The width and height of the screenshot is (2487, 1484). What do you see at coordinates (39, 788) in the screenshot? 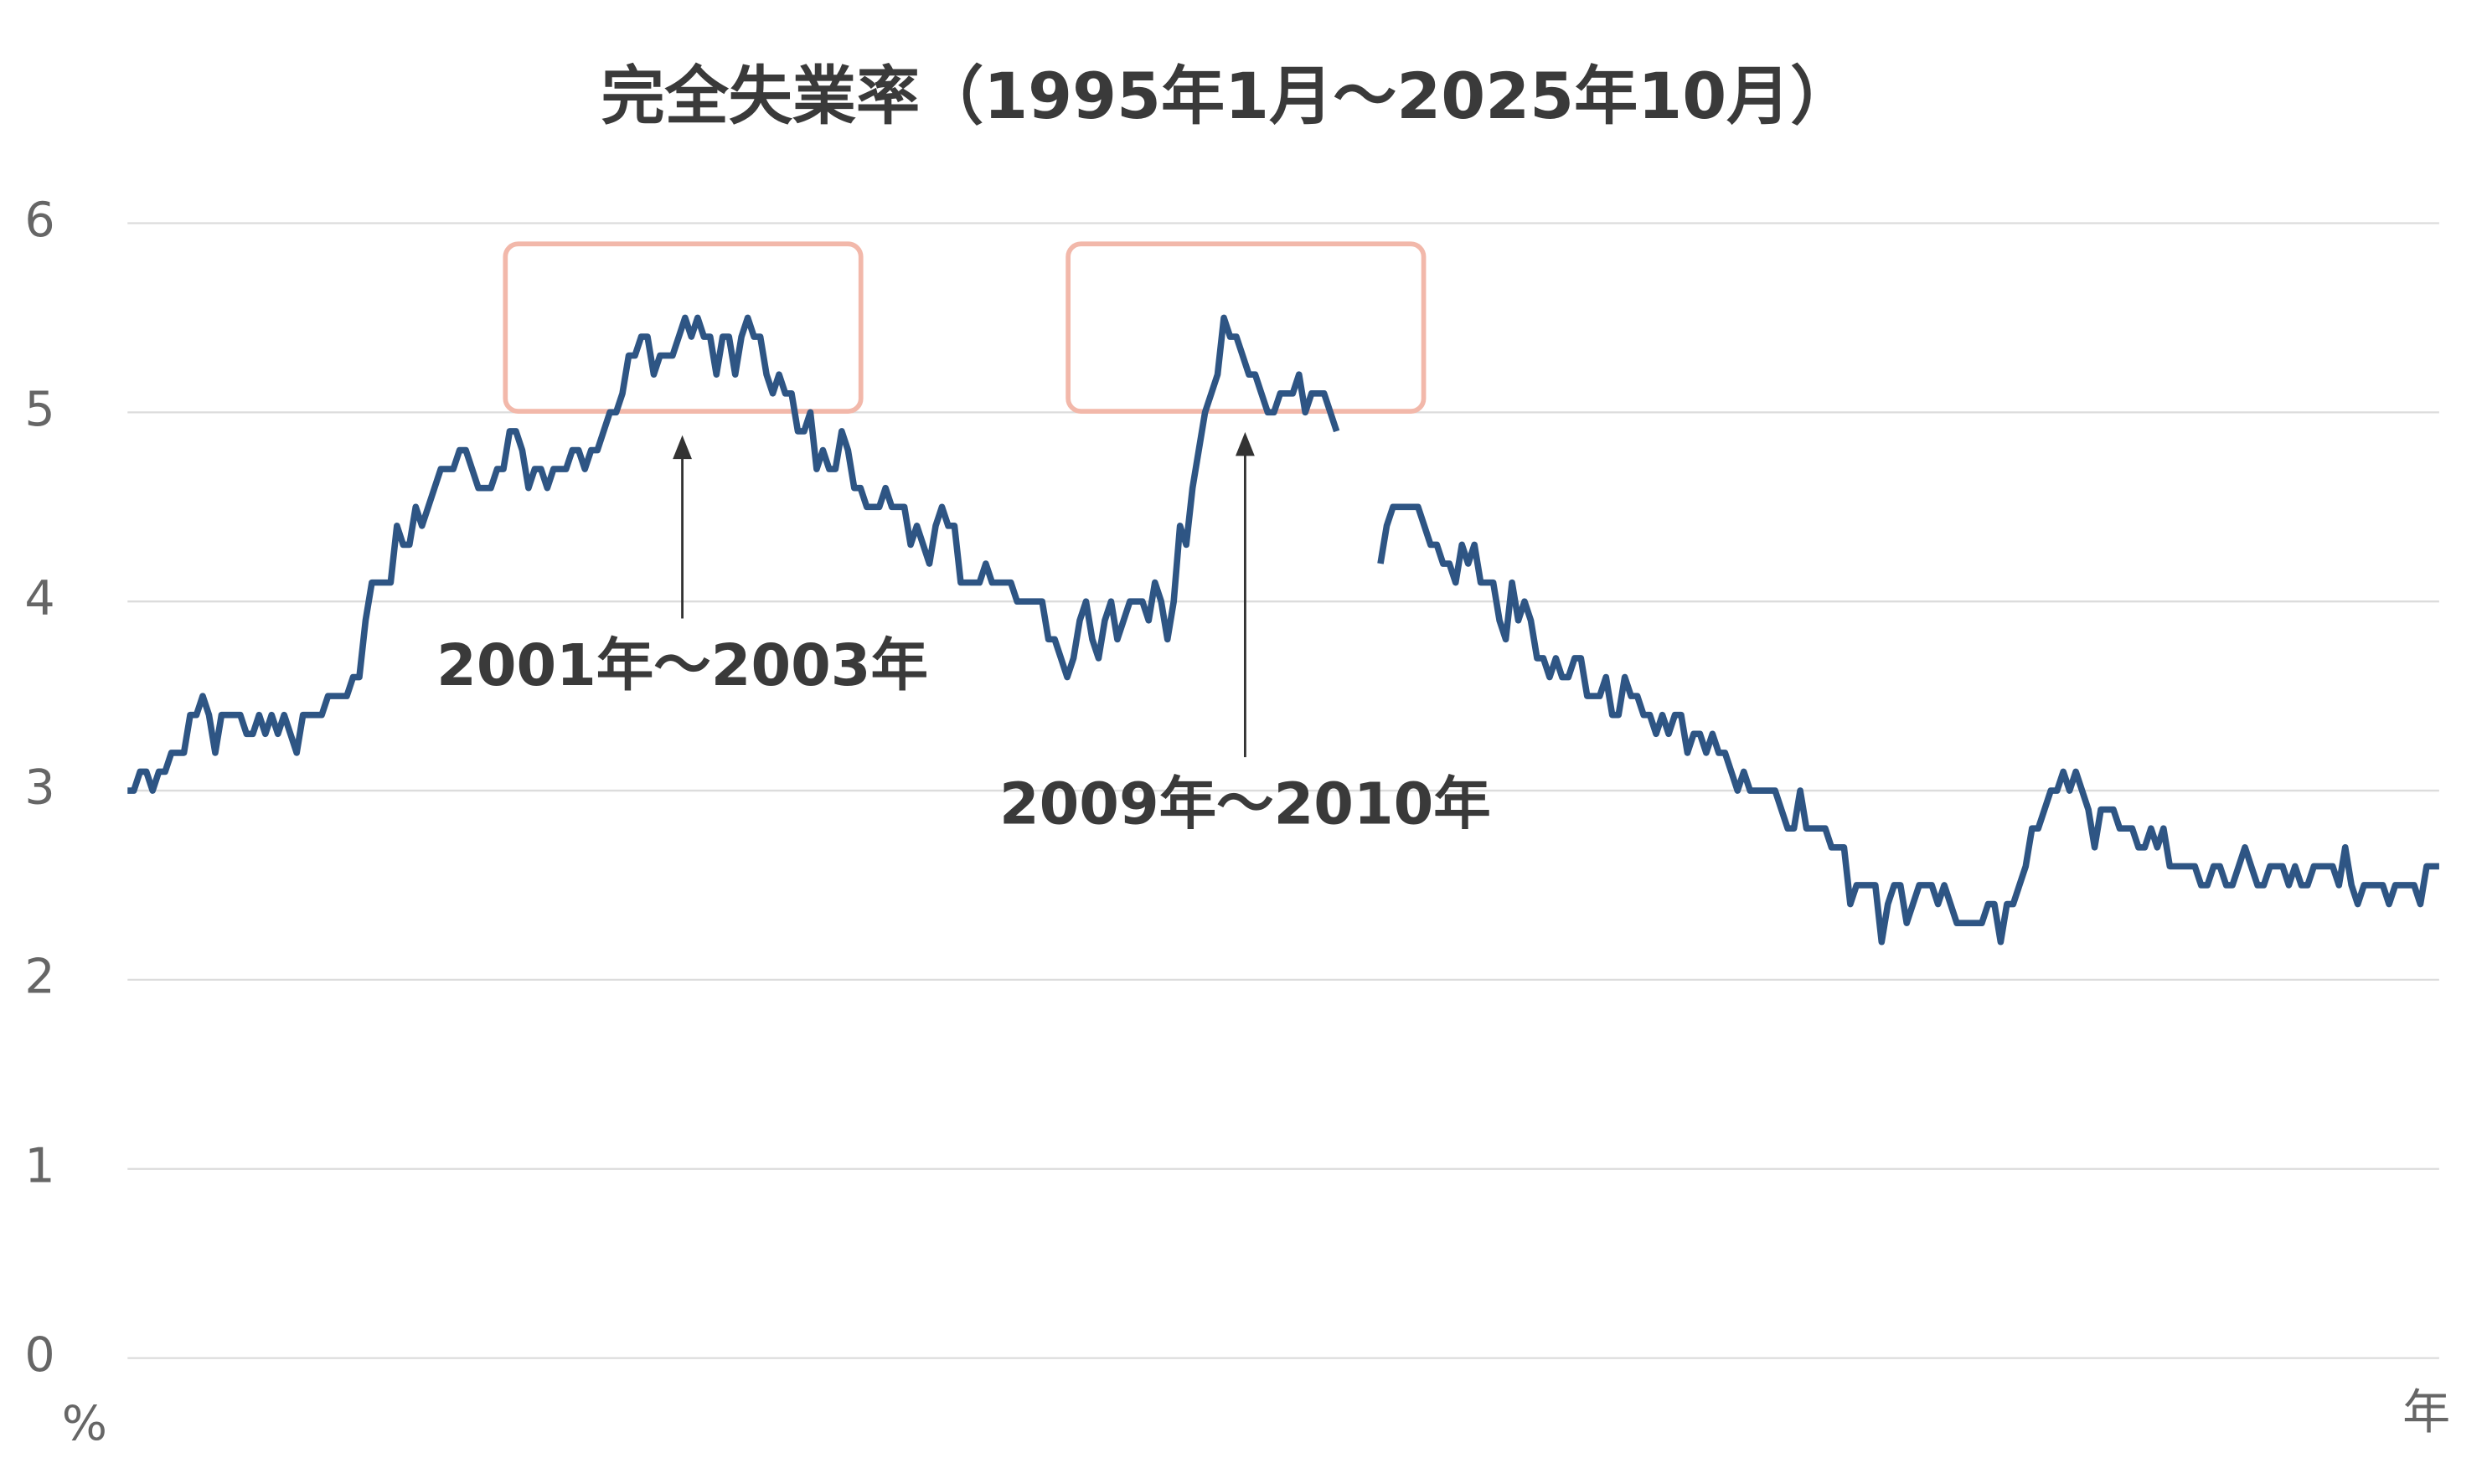
I see `y-tick-label: 3` at bounding box center [39, 788].